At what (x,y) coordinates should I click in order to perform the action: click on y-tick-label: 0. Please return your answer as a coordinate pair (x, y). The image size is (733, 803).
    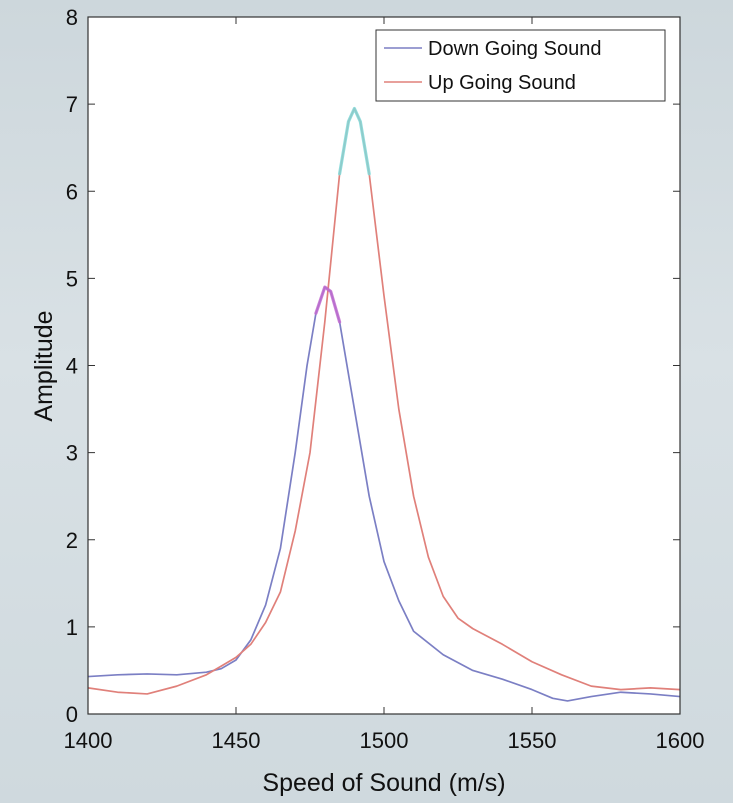
    Looking at the image, I should click on (72, 714).